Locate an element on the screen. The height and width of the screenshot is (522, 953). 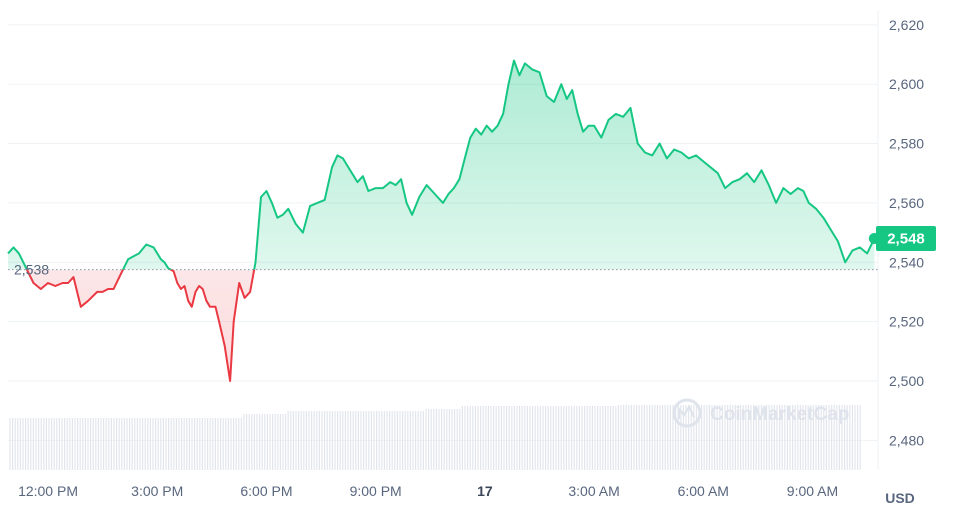
y-tick-label: 2,560 is located at coordinates (906, 203).